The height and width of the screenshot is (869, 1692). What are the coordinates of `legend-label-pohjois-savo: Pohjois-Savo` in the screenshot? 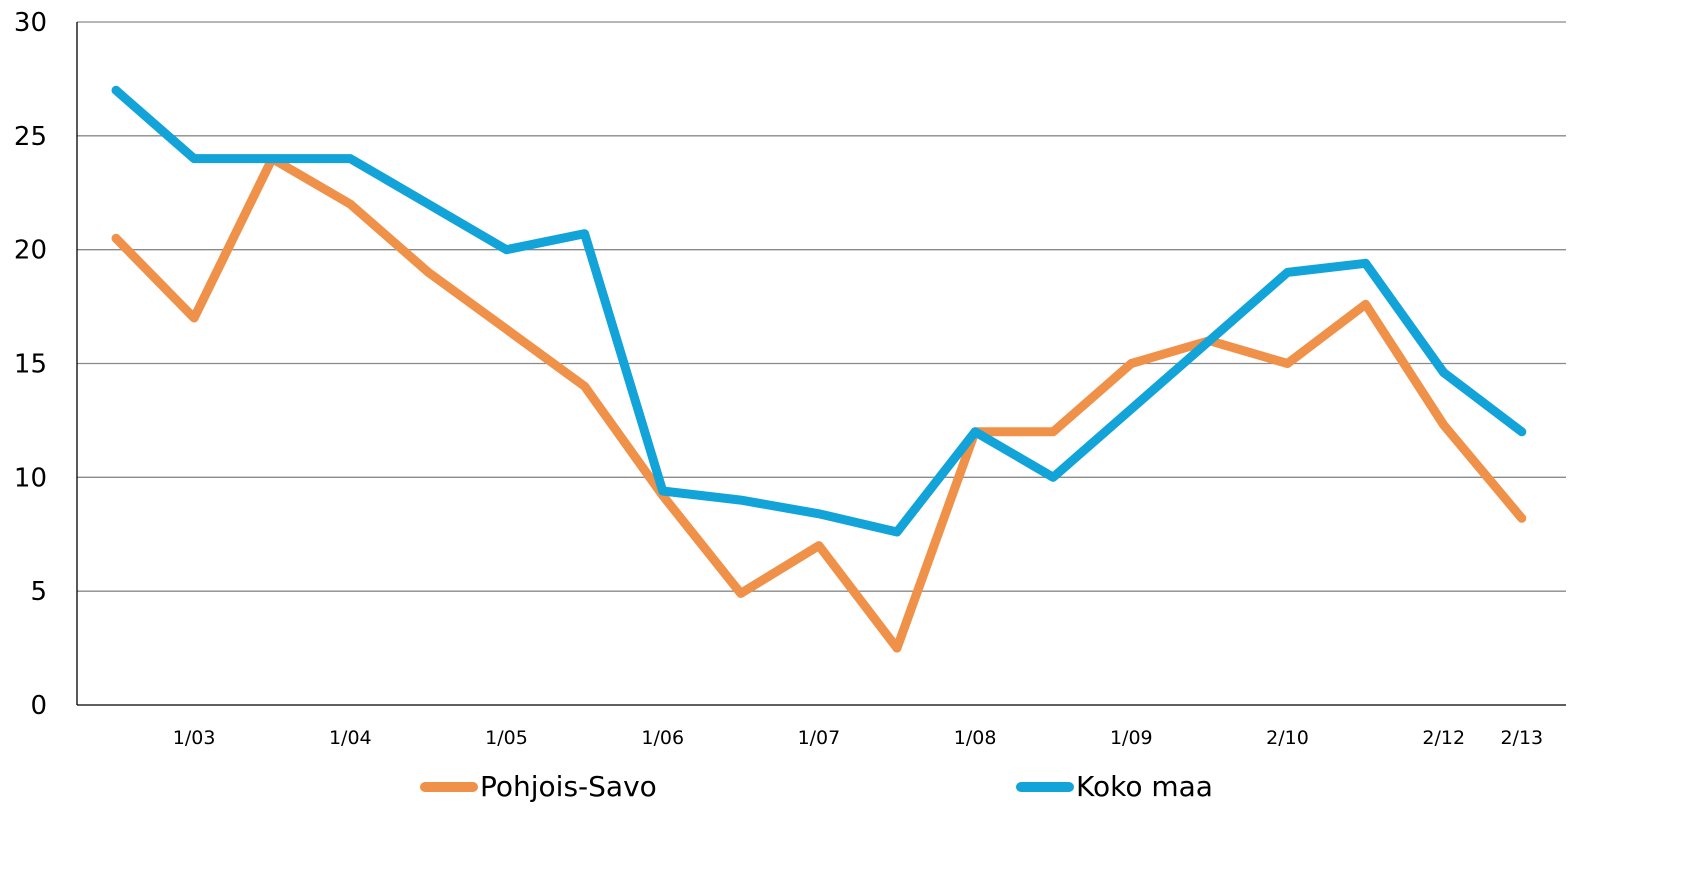 It's located at (568, 786).